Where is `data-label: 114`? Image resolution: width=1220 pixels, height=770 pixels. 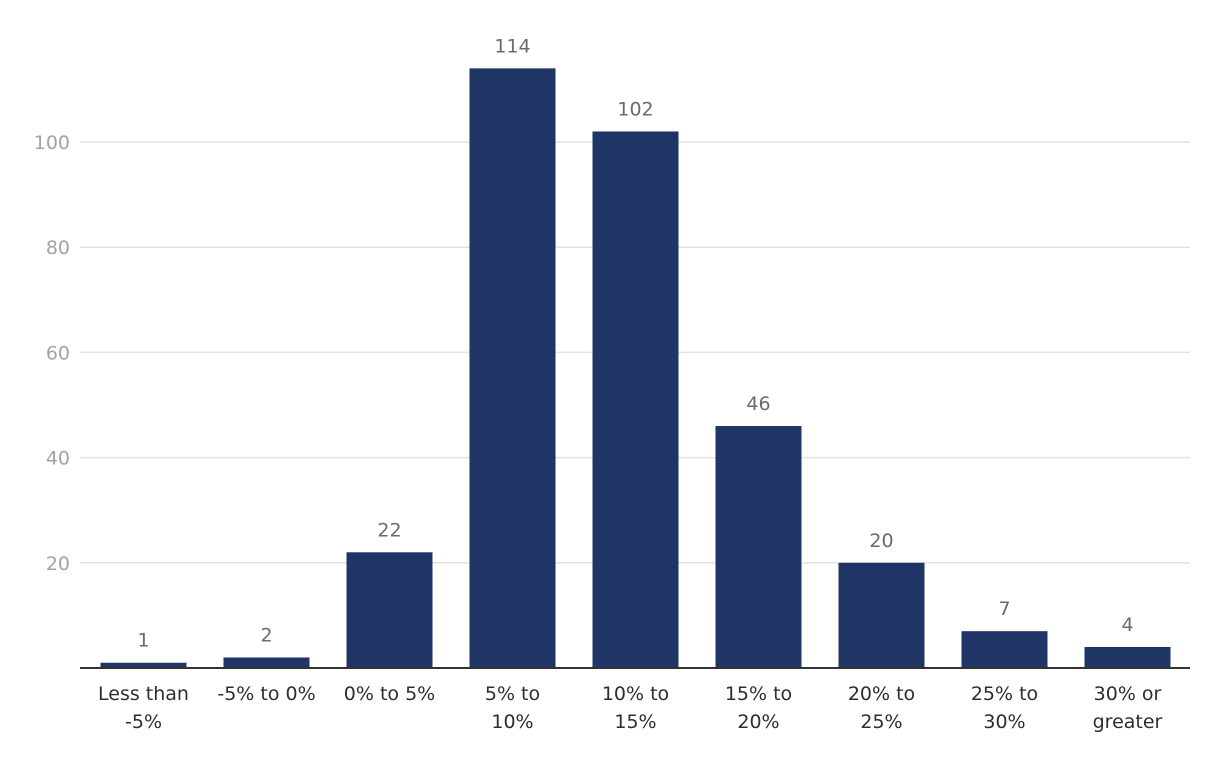 data-label: 114 is located at coordinates (512, 46).